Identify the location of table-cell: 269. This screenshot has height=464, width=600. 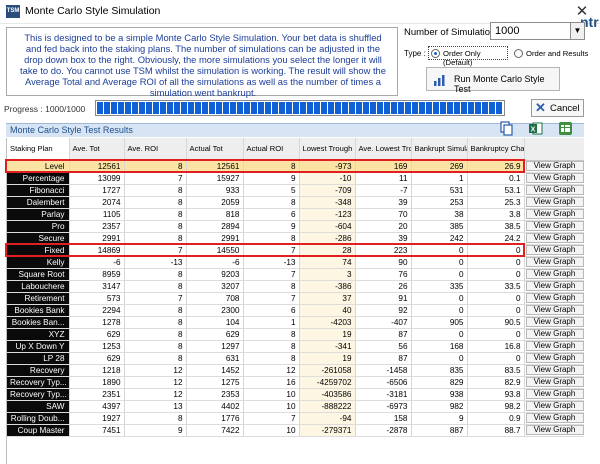
(439, 166).